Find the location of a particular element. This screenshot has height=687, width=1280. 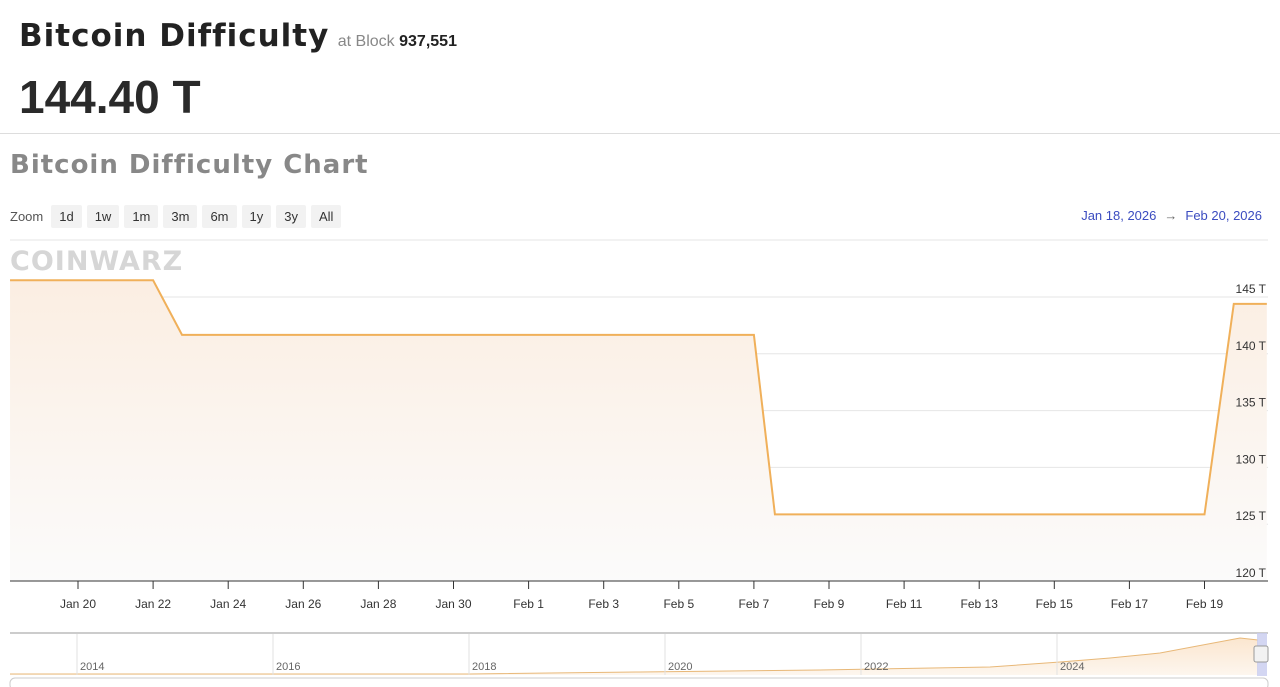

x-tick-label: Jan 26 is located at coordinates (303, 604).